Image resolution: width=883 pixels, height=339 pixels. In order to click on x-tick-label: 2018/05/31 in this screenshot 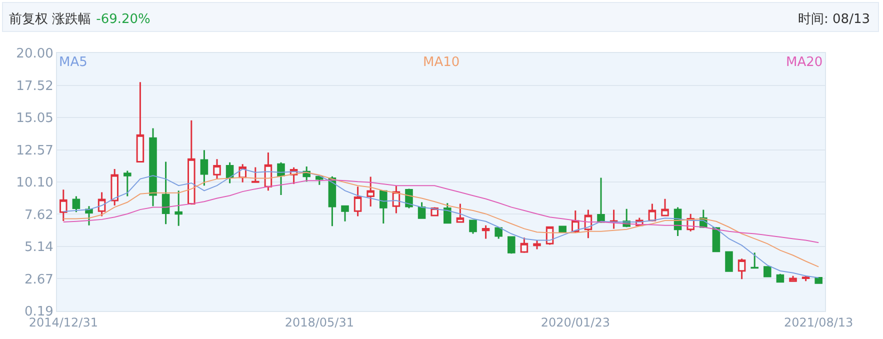, I will do `click(319, 322)`.